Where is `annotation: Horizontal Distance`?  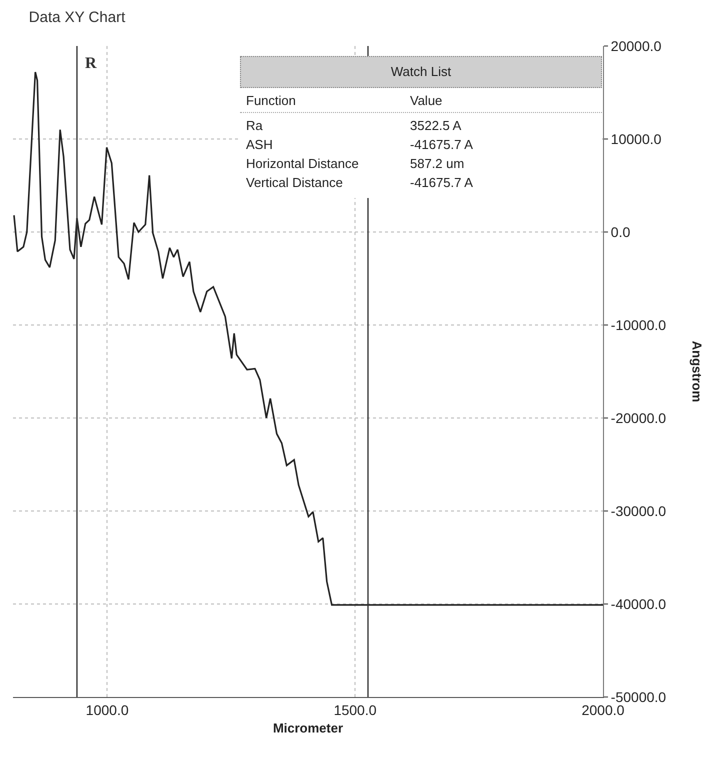 annotation: Horizontal Distance is located at coordinates (302, 164).